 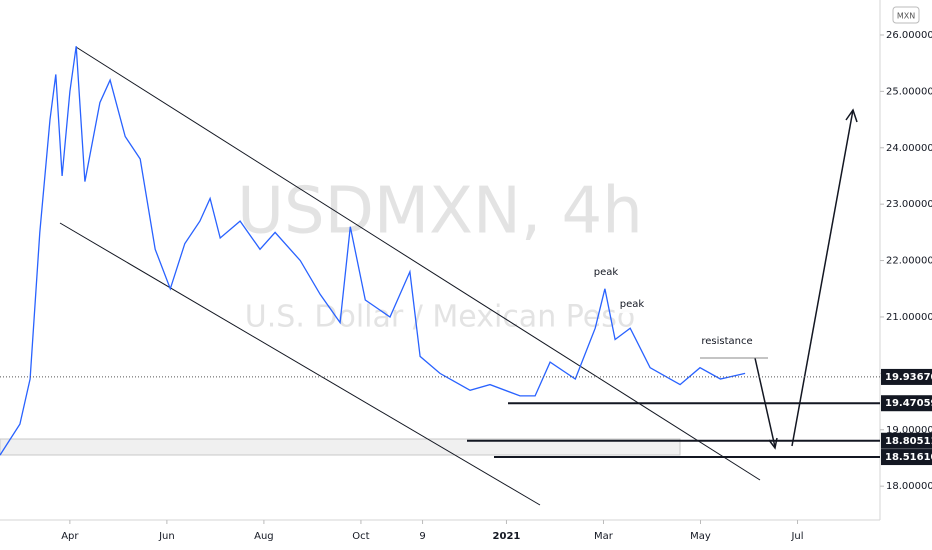 I want to click on x-tick-label: Jun, so click(x=166, y=536).